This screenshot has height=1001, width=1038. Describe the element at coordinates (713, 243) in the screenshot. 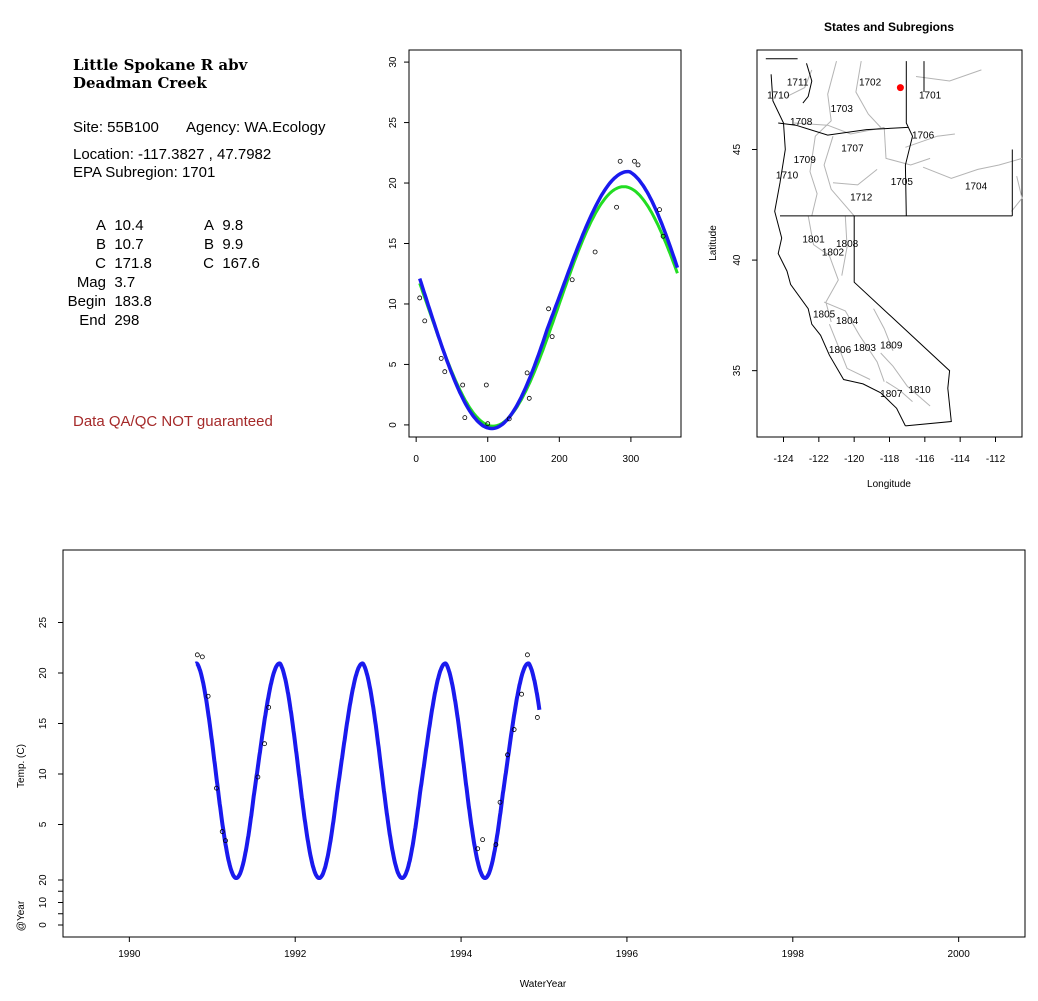

I see `map-y-label: Latitude` at that location.